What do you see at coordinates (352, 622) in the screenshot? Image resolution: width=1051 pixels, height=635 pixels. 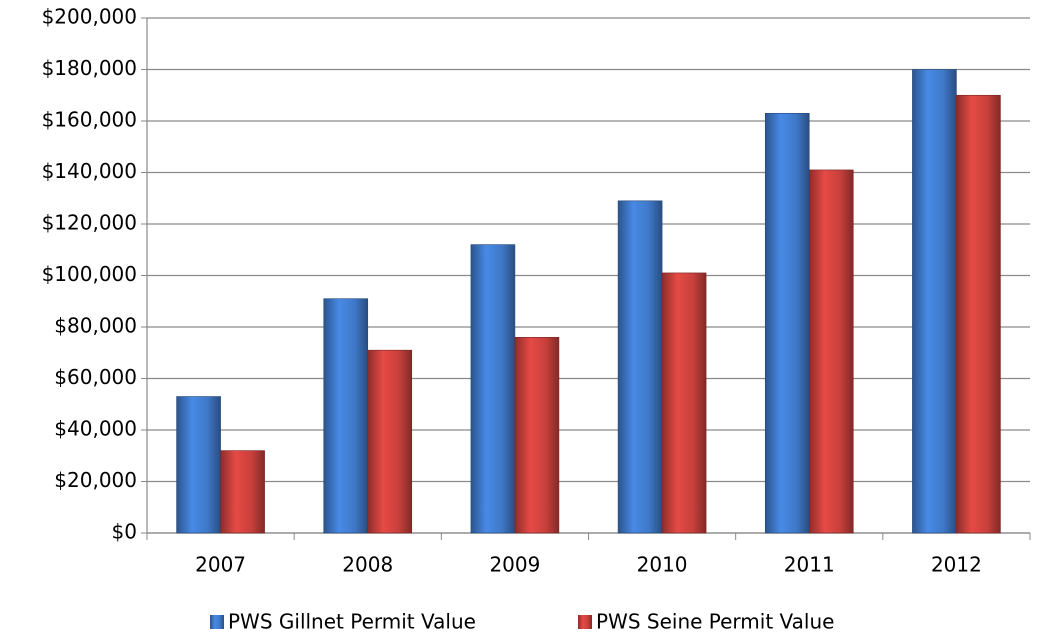 I see `legend-label: PWS Gillnet Permit Value` at bounding box center [352, 622].